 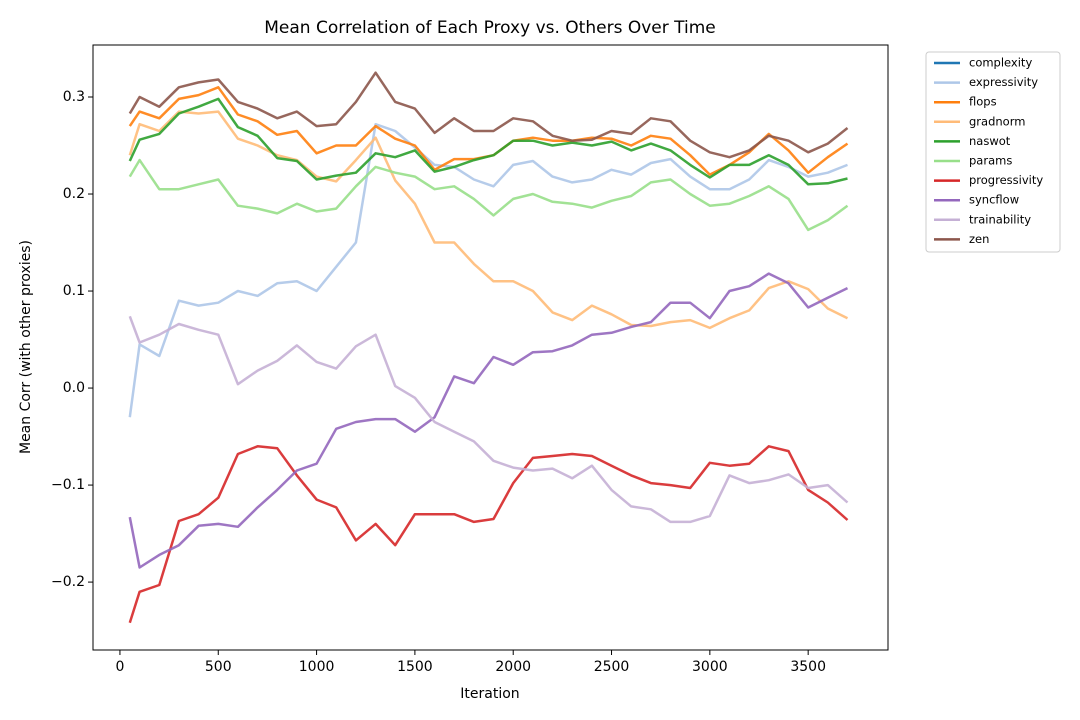 I want to click on legend-label: gradnorm, so click(x=997, y=121).